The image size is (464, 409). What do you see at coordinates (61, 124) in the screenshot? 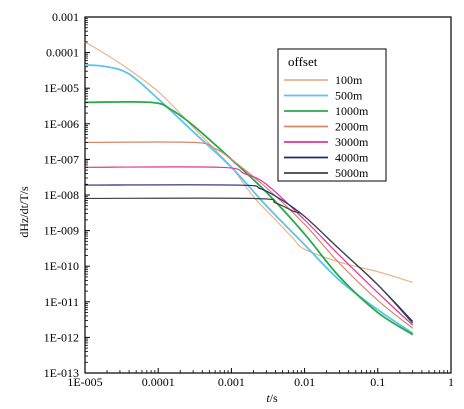
I see `y-tick-label: 1E-006` at bounding box center [61, 124].